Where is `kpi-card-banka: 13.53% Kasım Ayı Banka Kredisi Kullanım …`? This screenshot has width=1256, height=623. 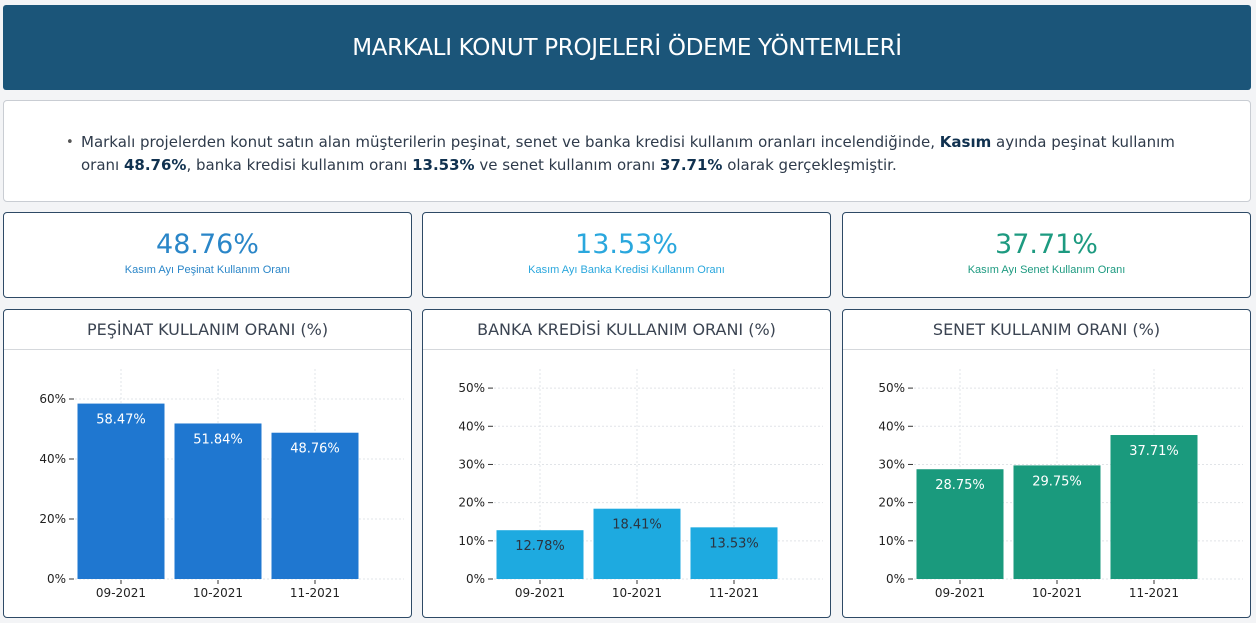 kpi-card-banka: 13.53% Kasım Ayı Banka Kredisi Kullanım … is located at coordinates (626, 255).